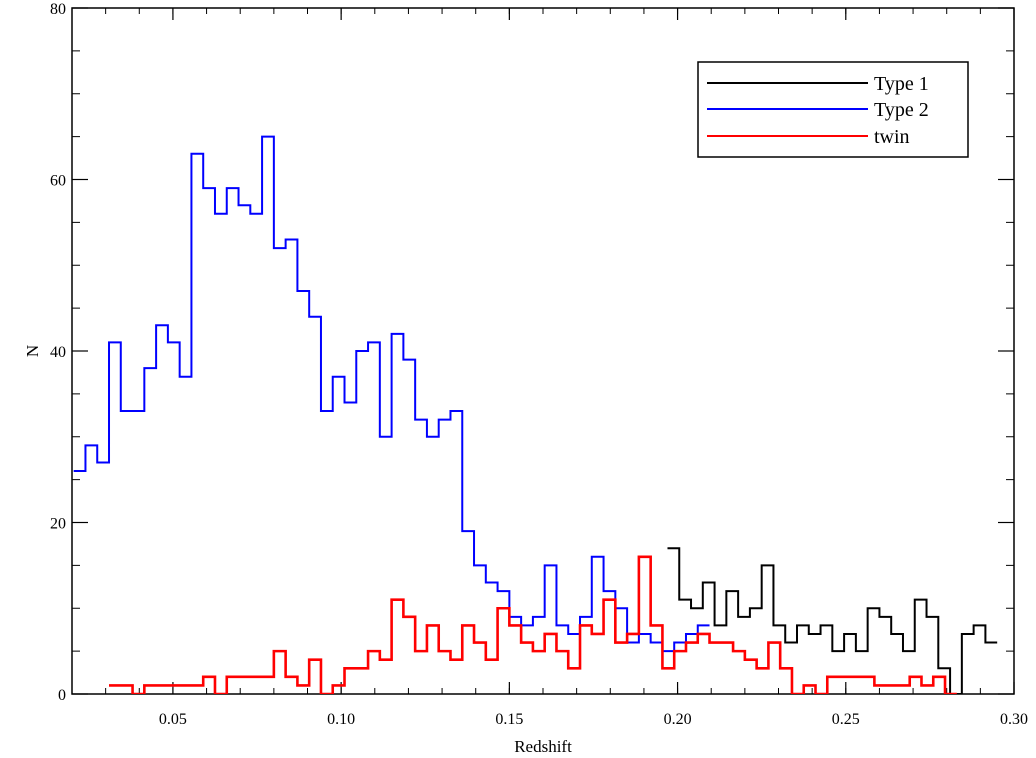 This screenshot has height=758, width=1036. I want to click on y-tick-label: 0, so click(62, 695).